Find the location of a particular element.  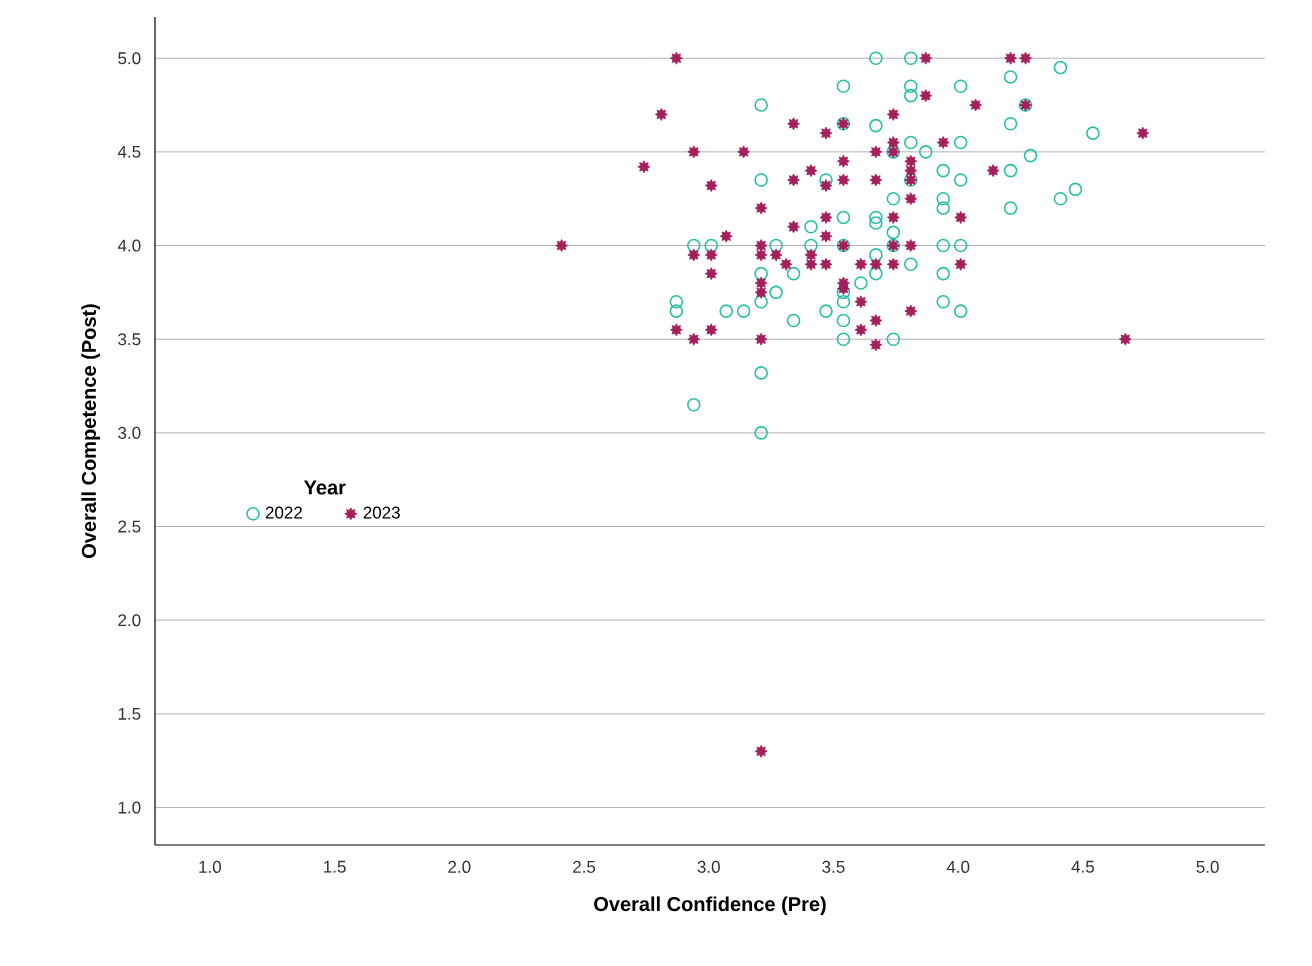

x-tick-label: 1.5 is located at coordinates (335, 866).